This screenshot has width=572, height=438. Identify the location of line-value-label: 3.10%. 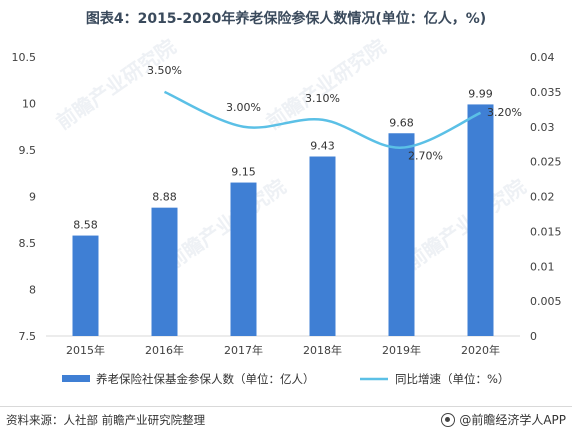
(322, 98).